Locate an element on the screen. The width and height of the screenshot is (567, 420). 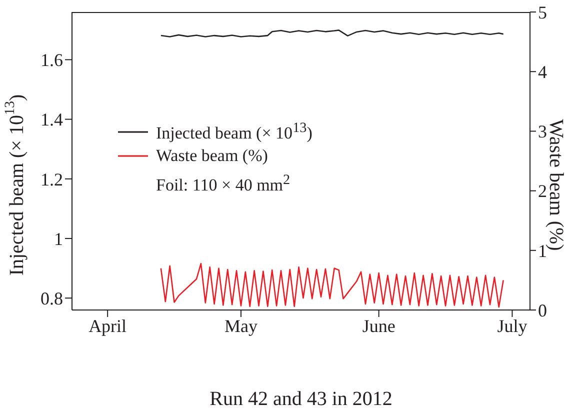
legend-label: Waste beam (%) is located at coordinates (212, 156).